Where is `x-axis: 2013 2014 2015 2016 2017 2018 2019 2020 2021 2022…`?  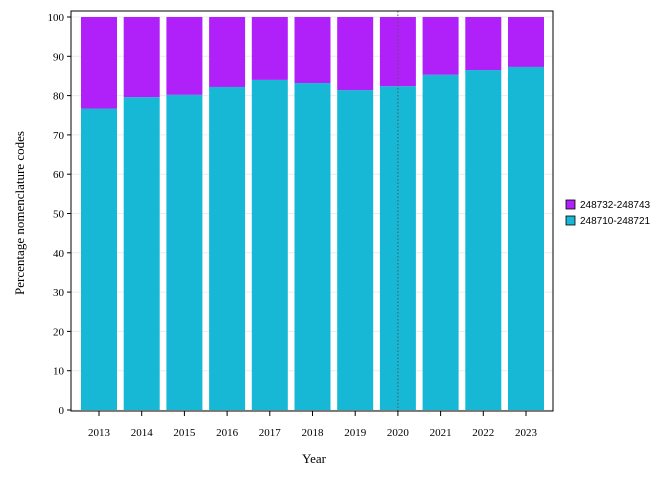 x-axis: 2013 2014 2015 2016 2017 2018 2019 2020 2021 2022… is located at coordinates (313, 425).